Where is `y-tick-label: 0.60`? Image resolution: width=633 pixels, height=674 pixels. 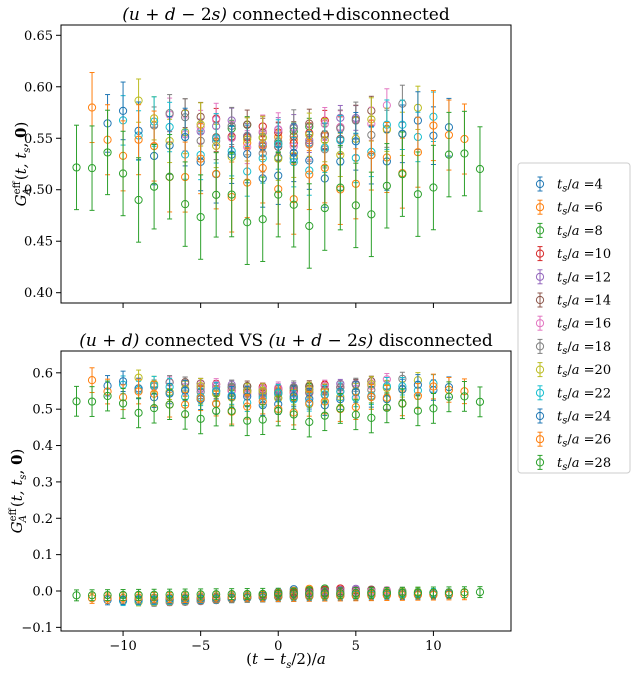
y-tick-label: 0.60 is located at coordinates (38, 87).